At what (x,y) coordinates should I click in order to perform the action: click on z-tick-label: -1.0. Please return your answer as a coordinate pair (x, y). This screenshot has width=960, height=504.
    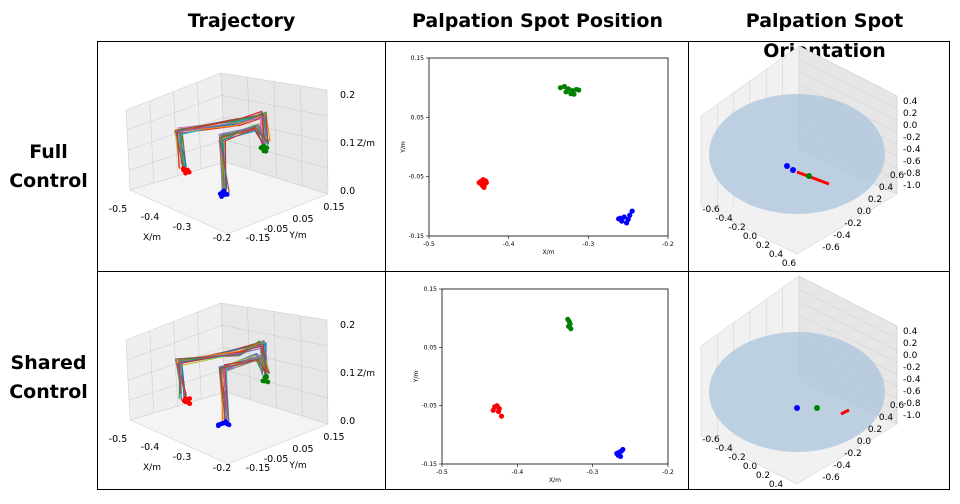
    Looking at the image, I should click on (912, 186).